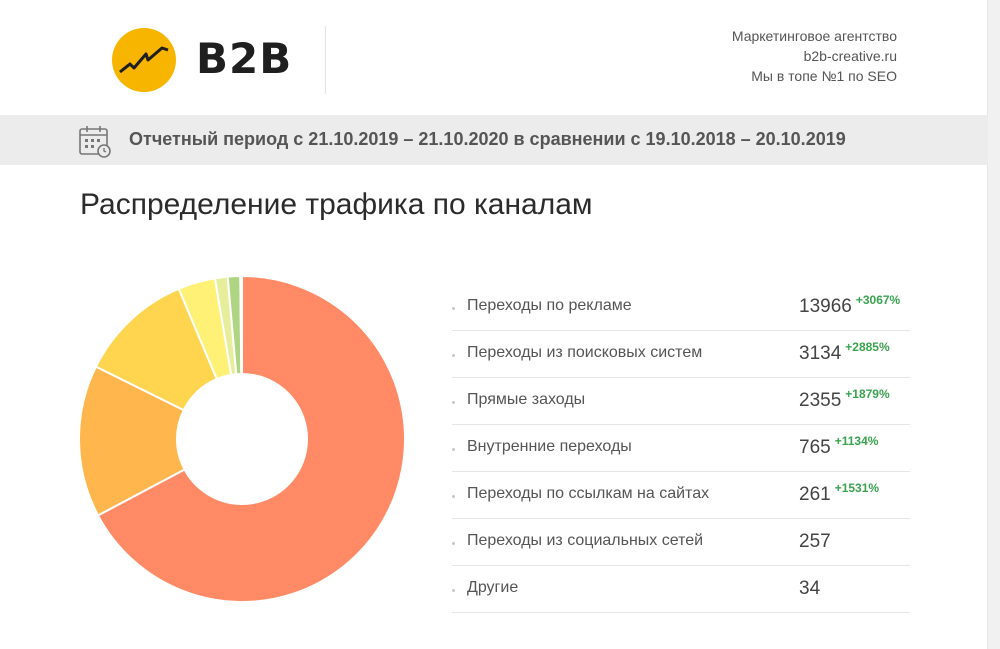 The width and height of the screenshot is (1000, 649). I want to click on legend-value: 3134 +2885%, so click(844, 352).